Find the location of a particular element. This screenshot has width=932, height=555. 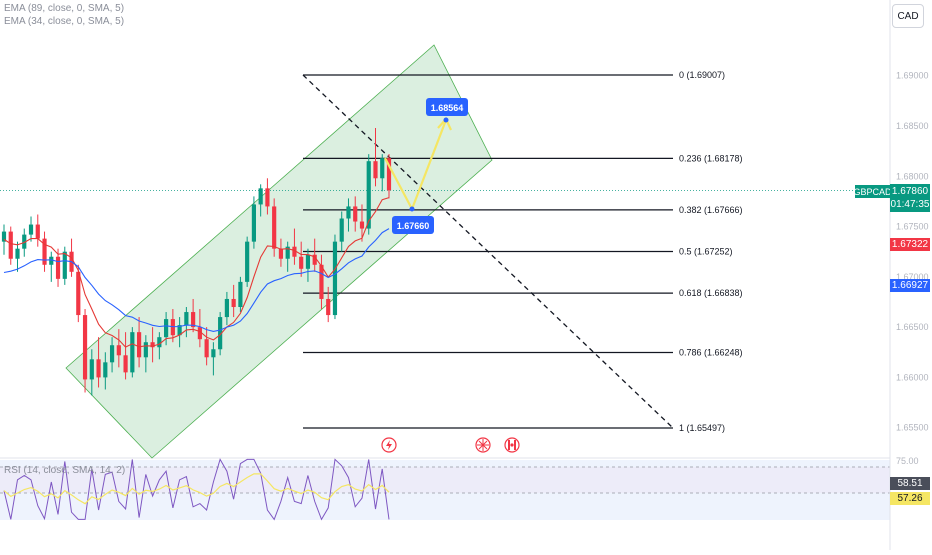

fib-level-label: 0.382 (1.67666) is located at coordinates (711, 210).